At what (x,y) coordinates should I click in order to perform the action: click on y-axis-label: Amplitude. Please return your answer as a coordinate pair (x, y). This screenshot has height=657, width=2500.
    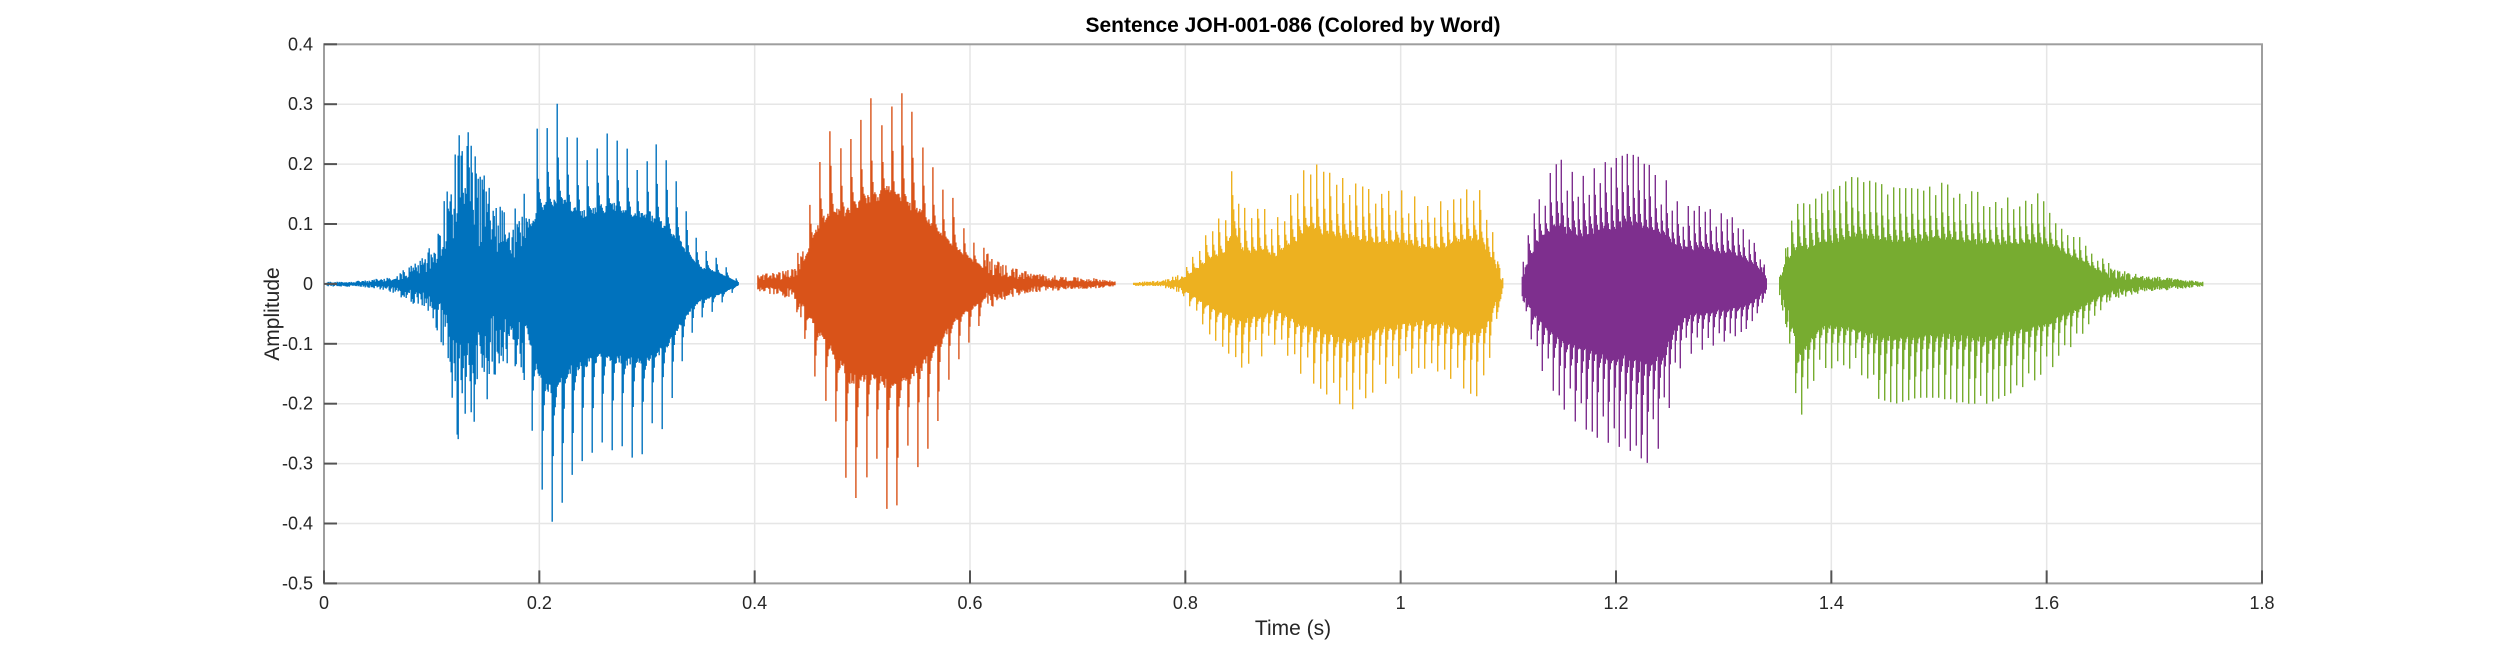
    Looking at the image, I should click on (272, 314).